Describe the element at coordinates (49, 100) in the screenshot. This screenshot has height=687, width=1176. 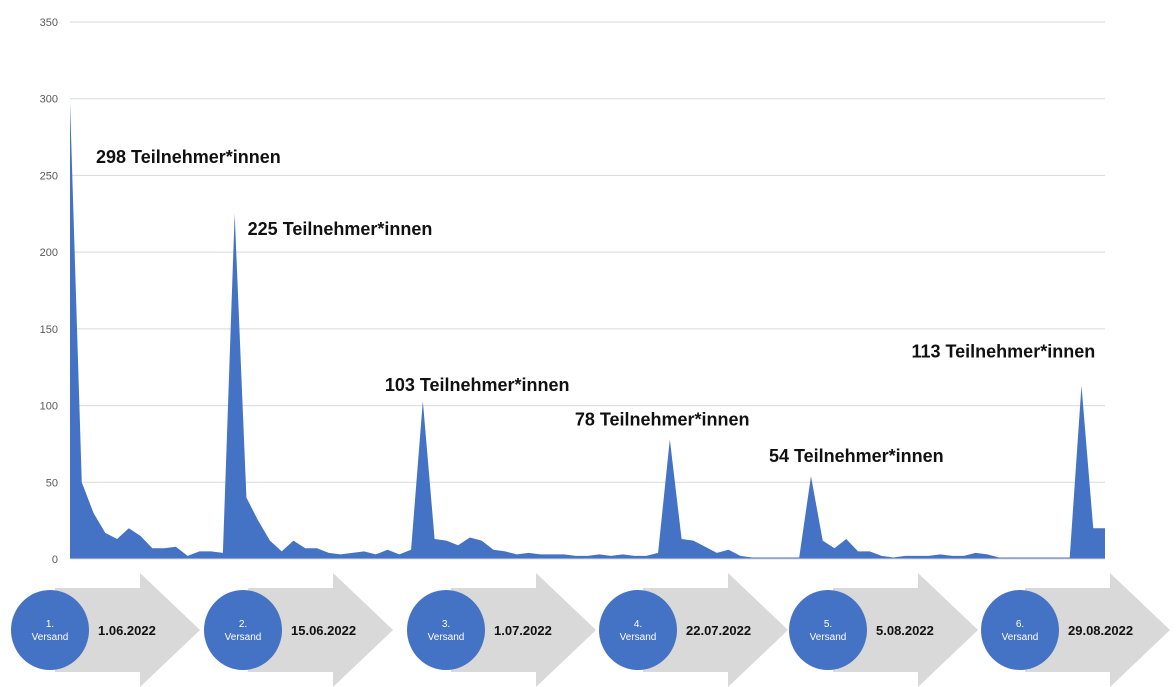
I see `y-tick-label: 300` at that location.